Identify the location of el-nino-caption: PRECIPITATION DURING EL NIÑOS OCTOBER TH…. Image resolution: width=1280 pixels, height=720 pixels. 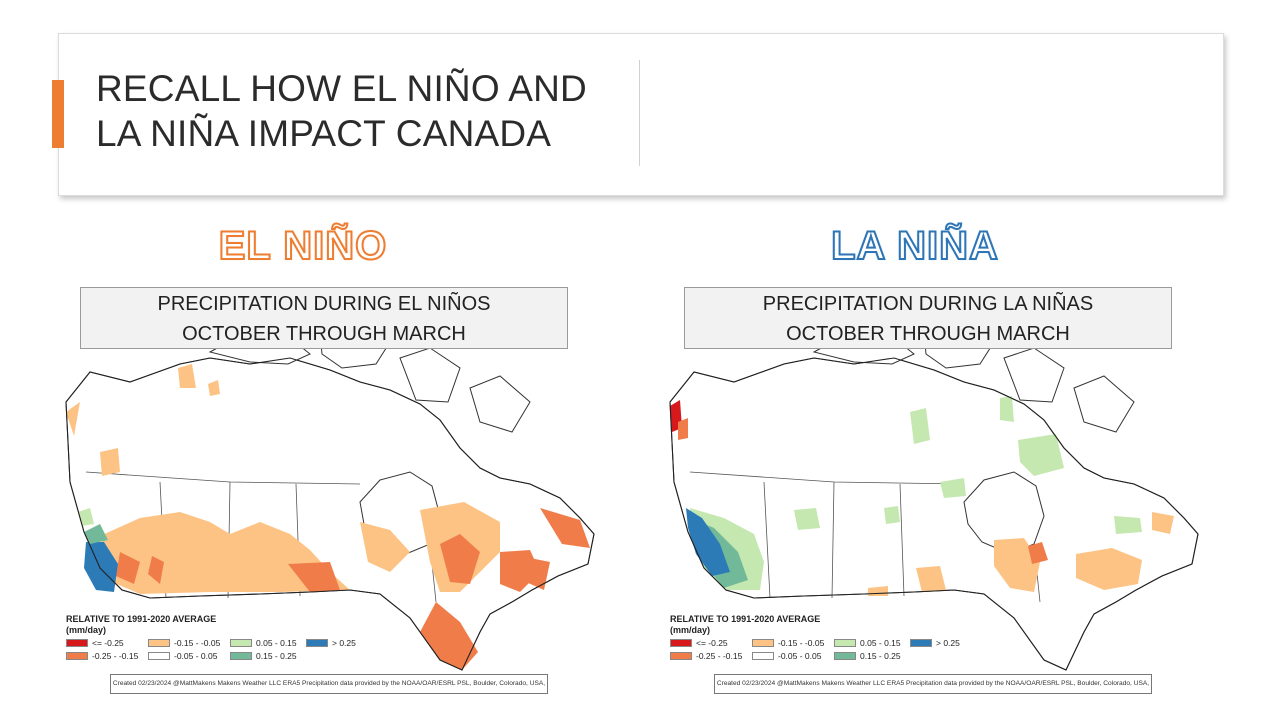
(324, 318).